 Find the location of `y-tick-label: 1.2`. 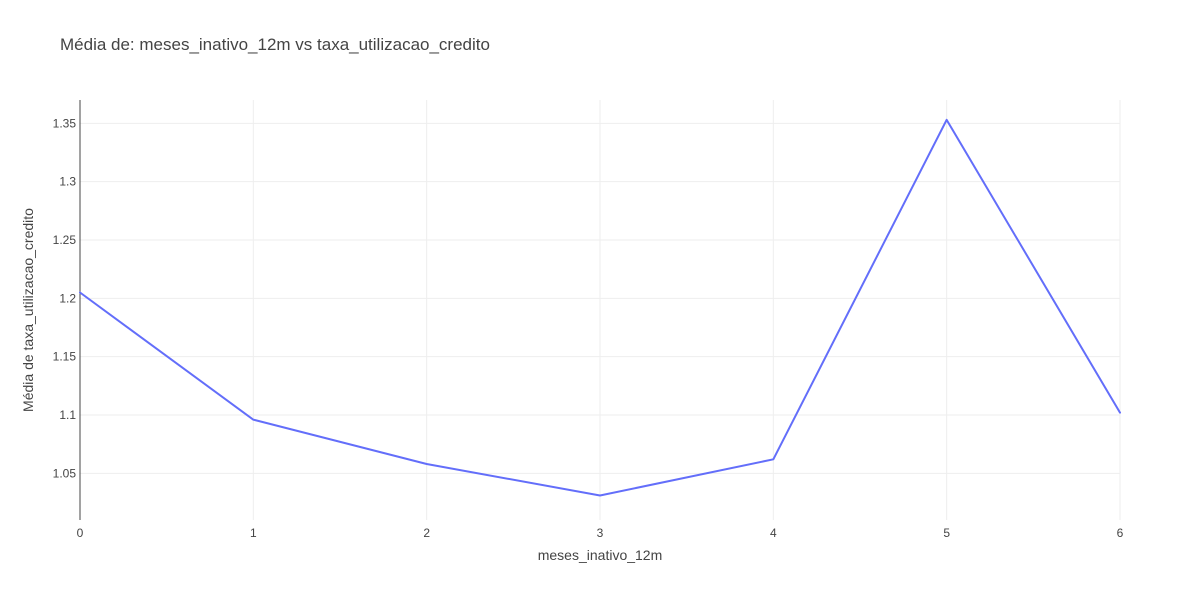

y-tick-label: 1.2 is located at coordinates (67, 298).